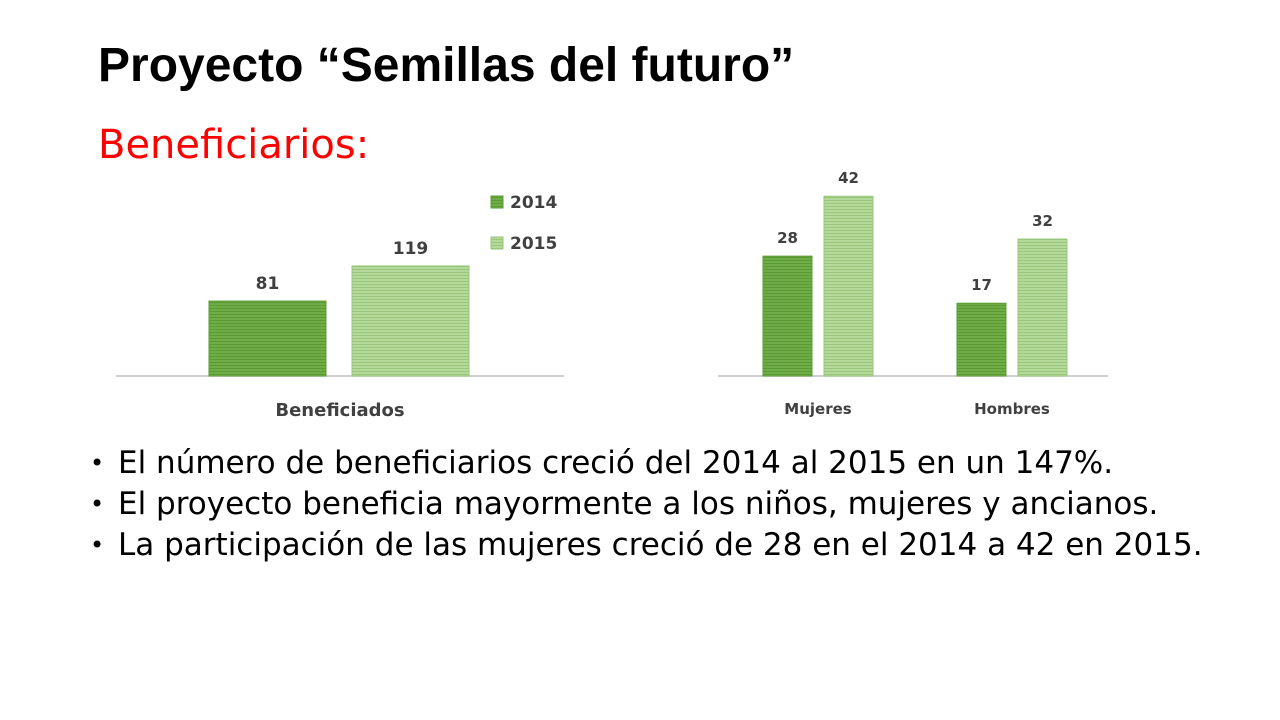 This screenshot has height=720, width=1280. What do you see at coordinates (848, 286) in the screenshot?
I see `bar-2015-mujeres` at bounding box center [848, 286].